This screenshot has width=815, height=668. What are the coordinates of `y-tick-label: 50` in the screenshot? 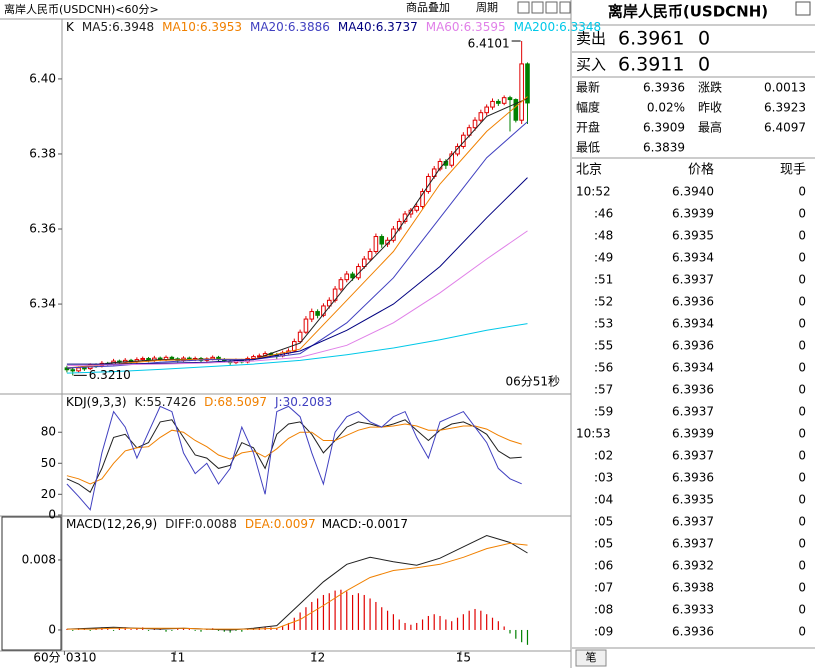 It's located at (48, 463).